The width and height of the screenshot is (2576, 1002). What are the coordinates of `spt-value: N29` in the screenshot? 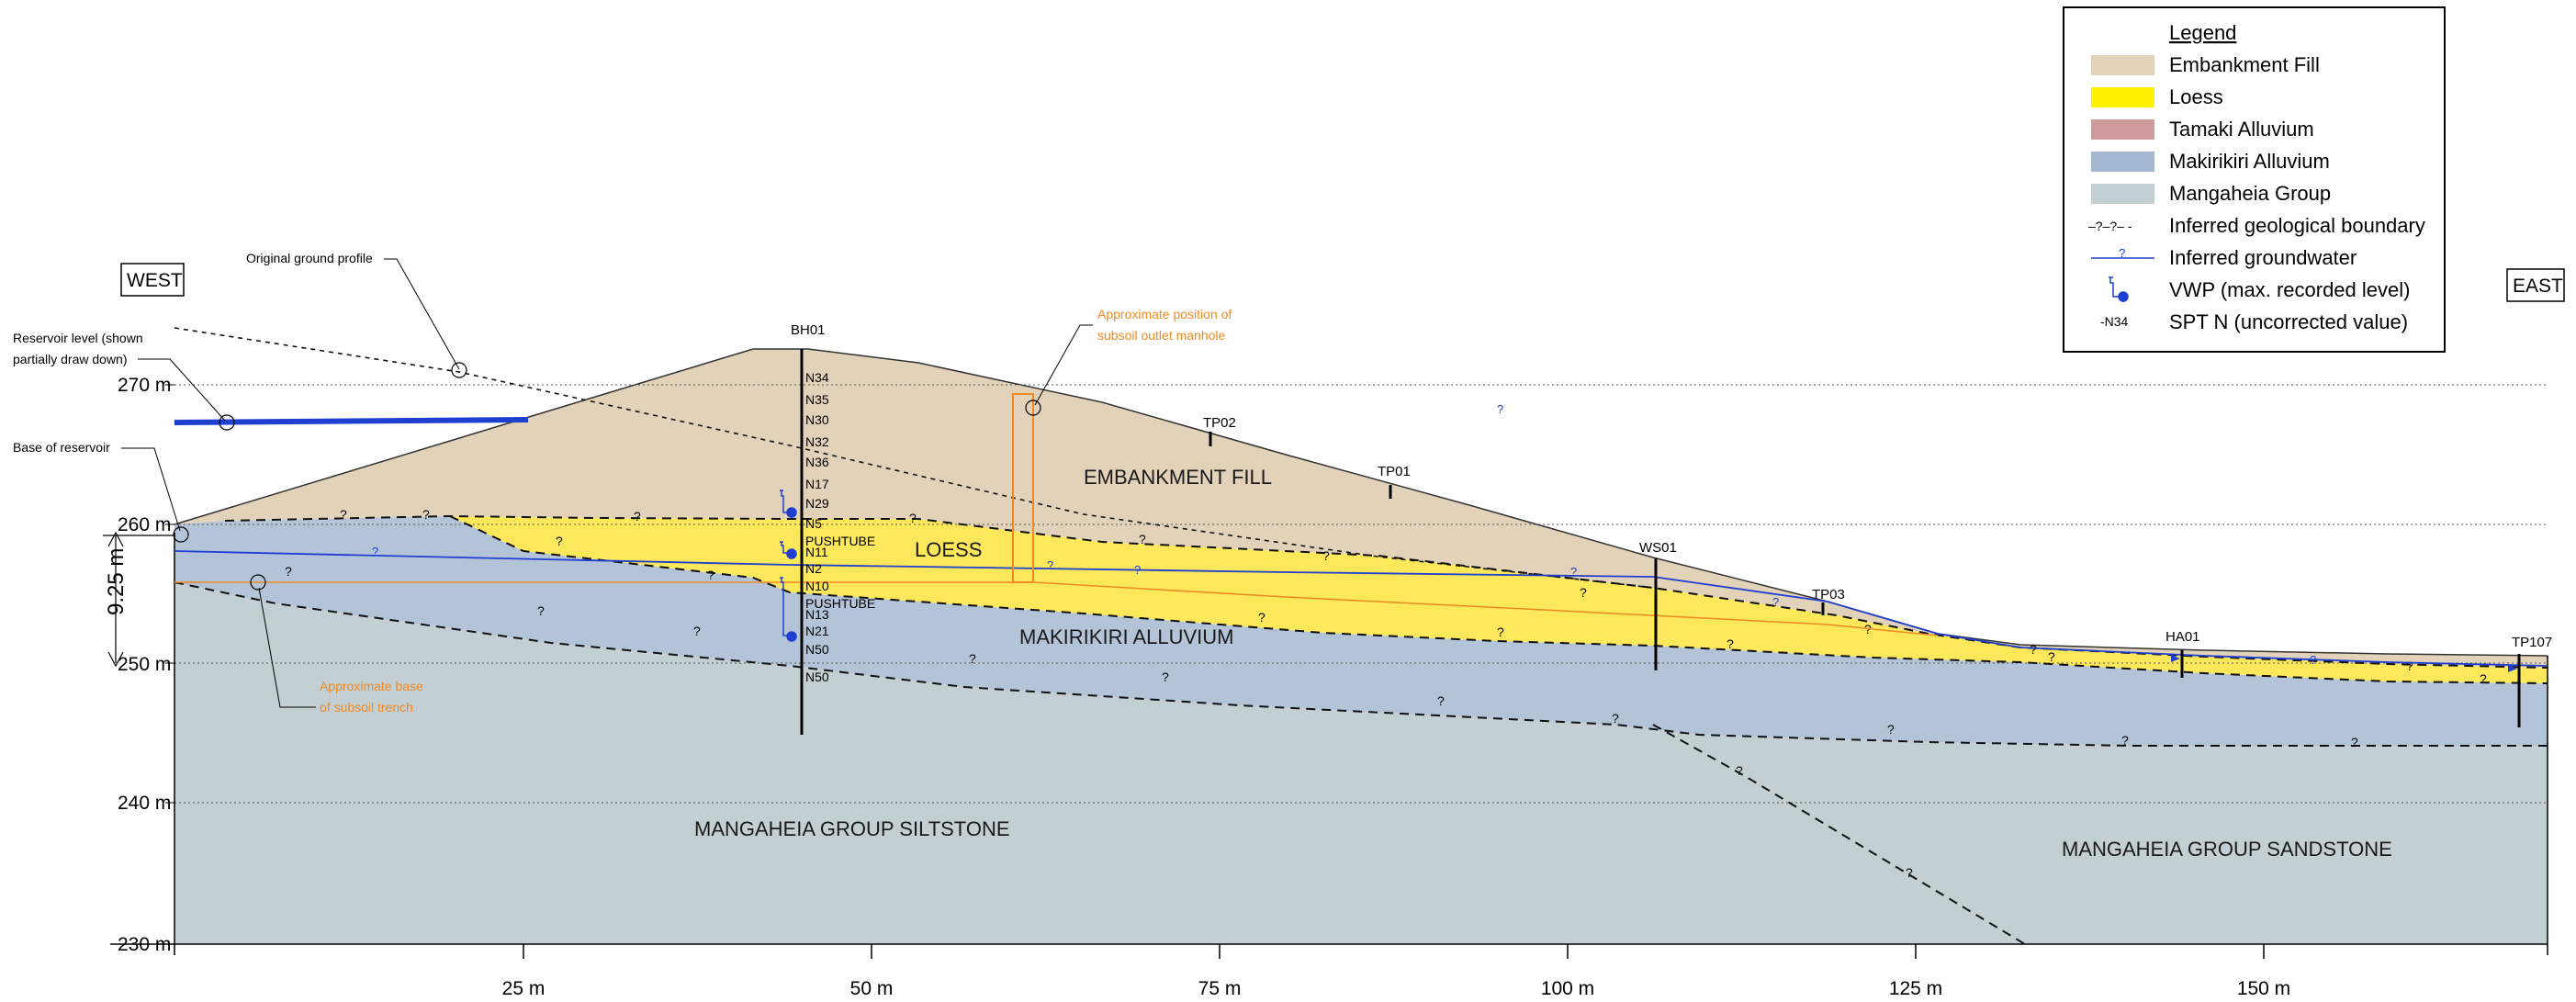 It's located at (817, 503).